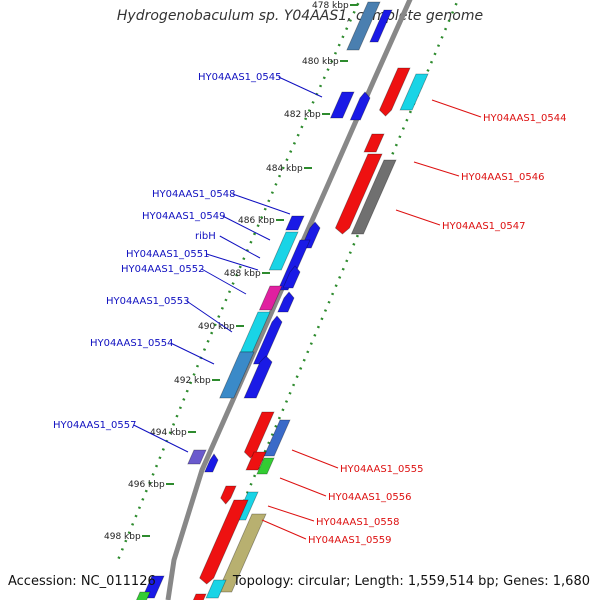 The image size is (600, 600). Describe the element at coordinates (483, 226) in the screenshot. I see `gene-label-reverse: HY04AAS1_0547` at that location.